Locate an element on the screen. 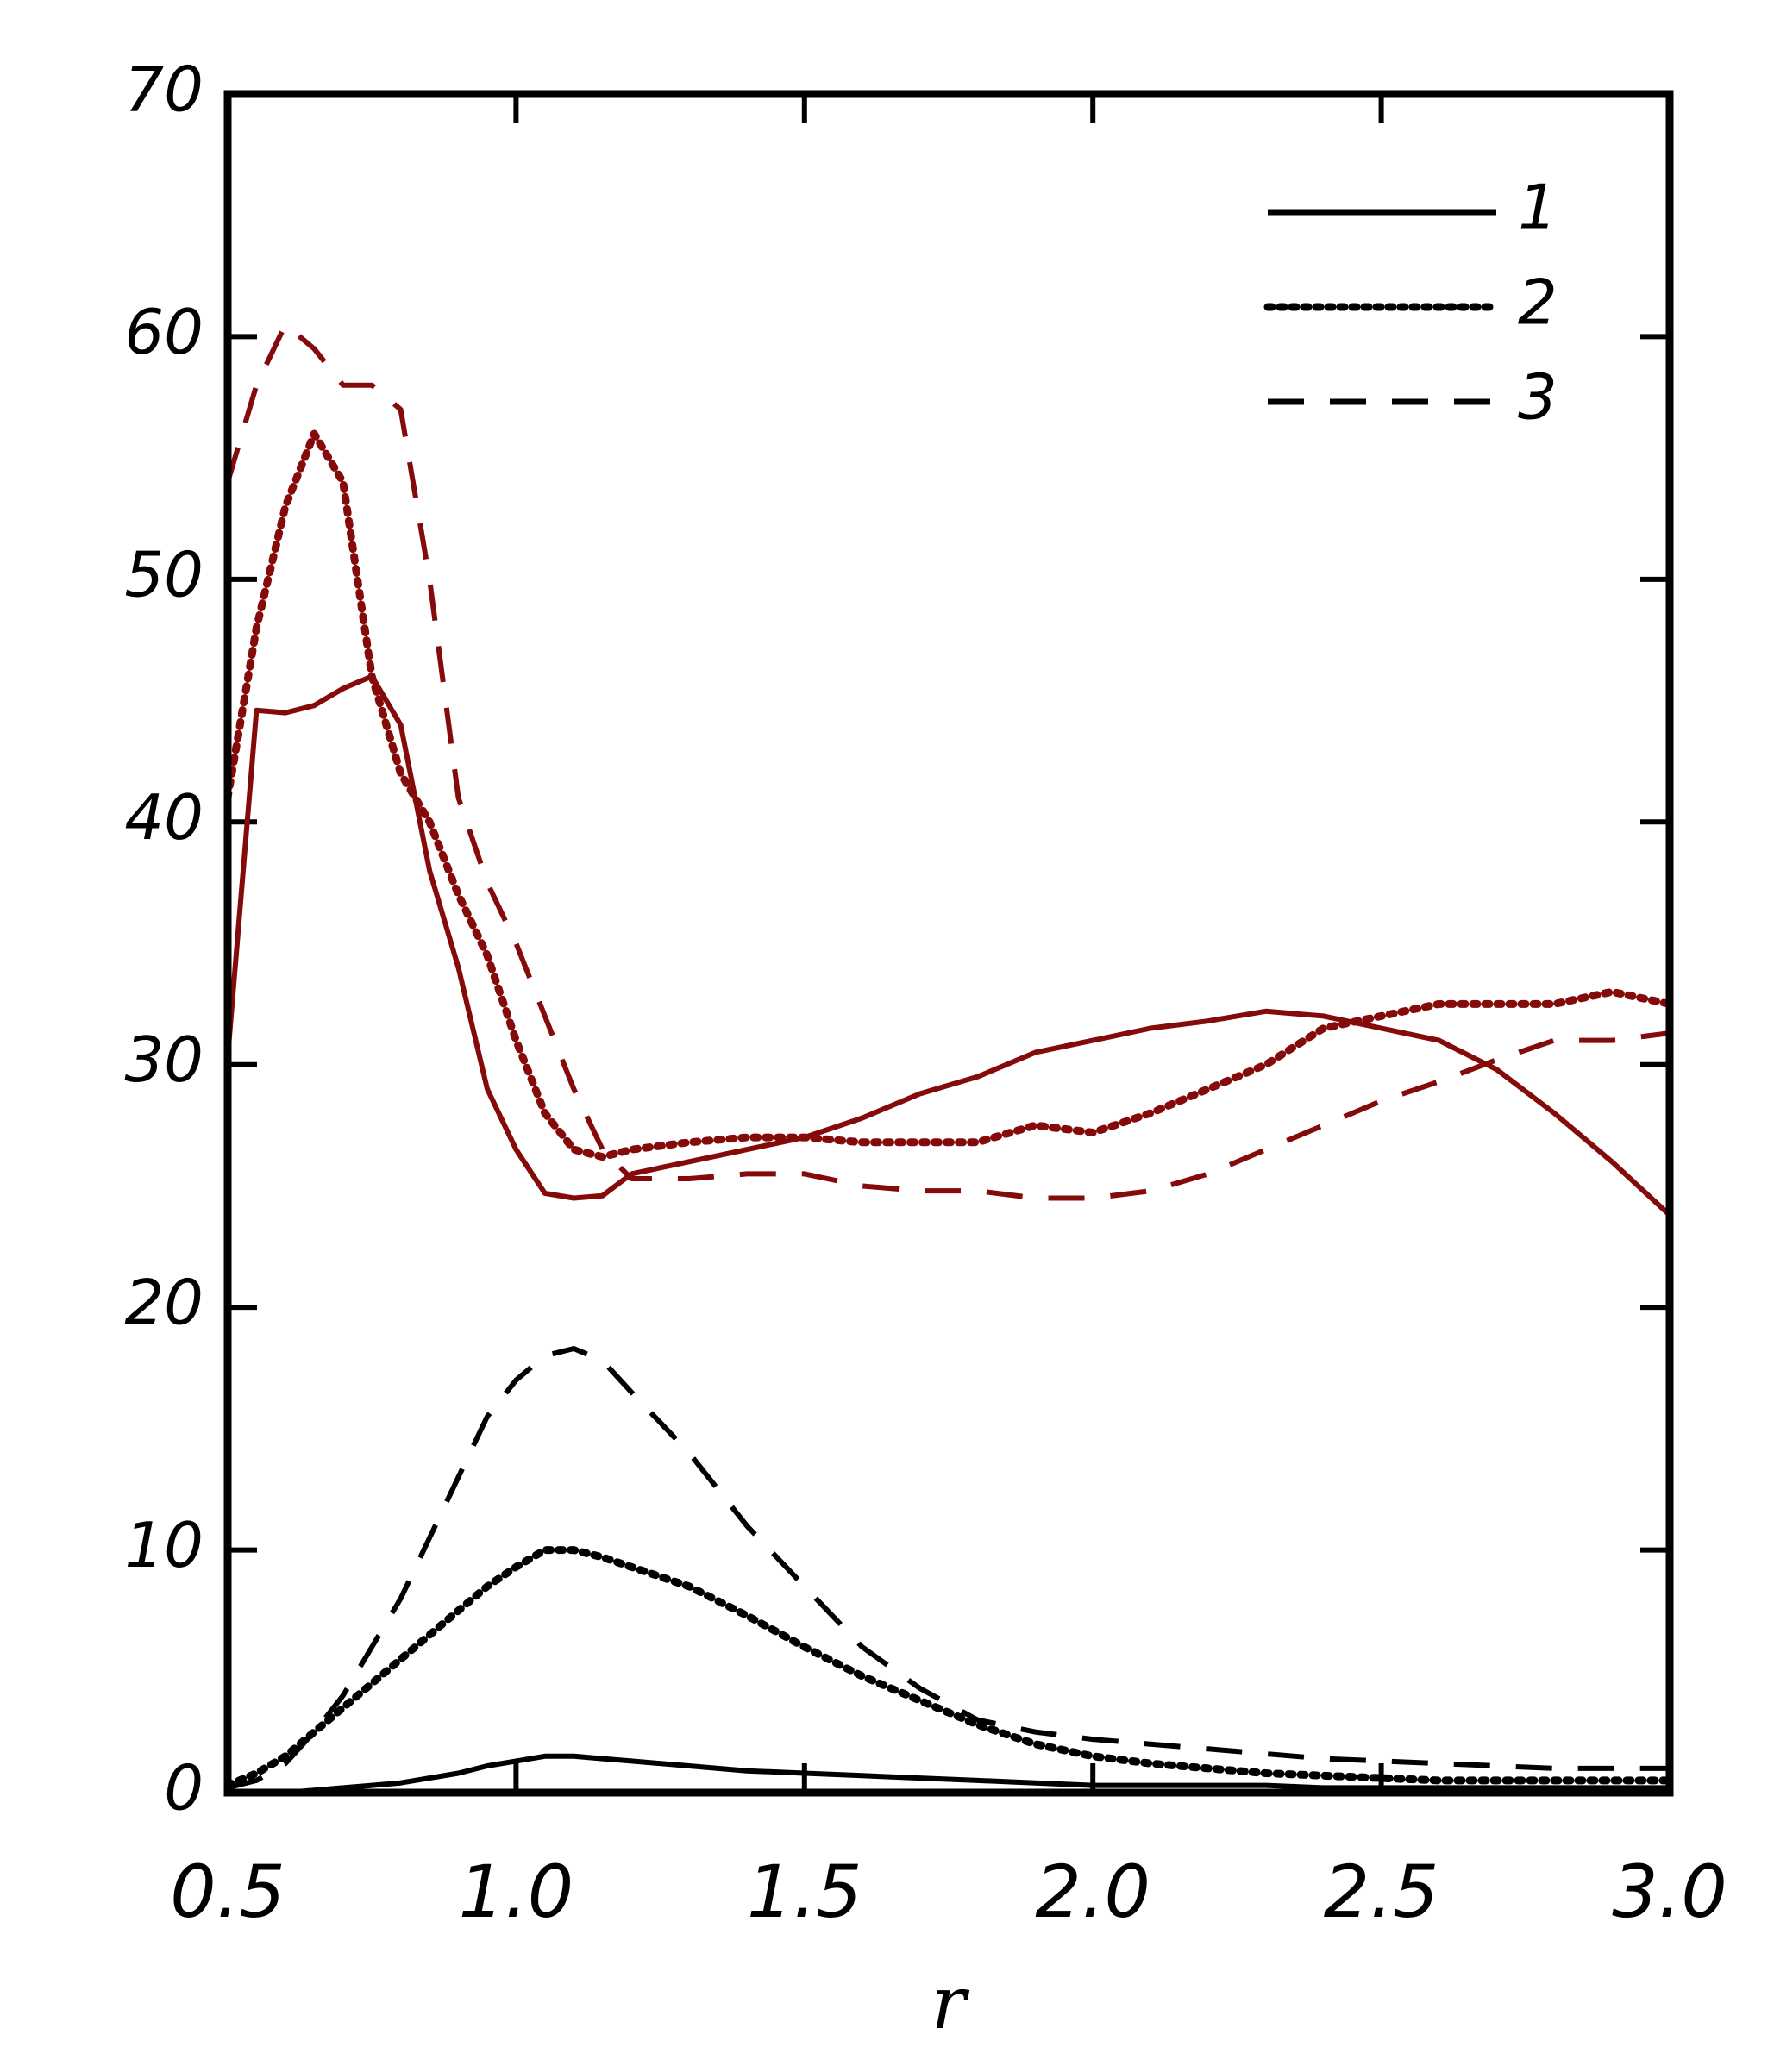 The height and width of the screenshot is (2072, 1774). x-tick-label: 1.5 is located at coordinates (804, 1892).